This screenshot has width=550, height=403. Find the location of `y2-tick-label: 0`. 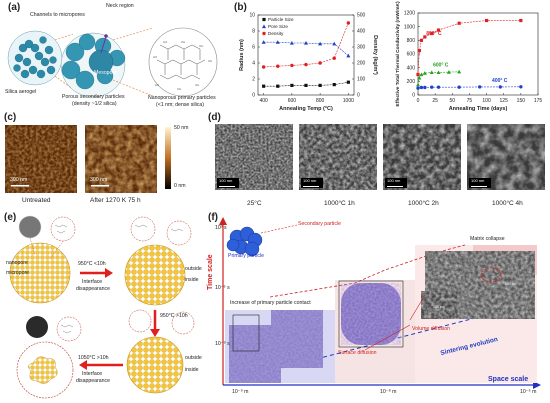

y2-tick-label: 0 is located at coordinates (358, 96).